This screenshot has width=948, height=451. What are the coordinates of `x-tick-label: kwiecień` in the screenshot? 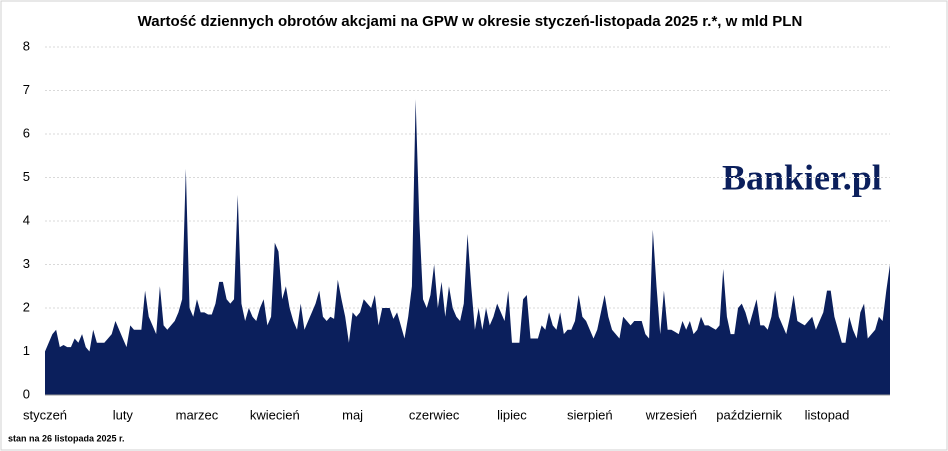 It's located at (275, 414).